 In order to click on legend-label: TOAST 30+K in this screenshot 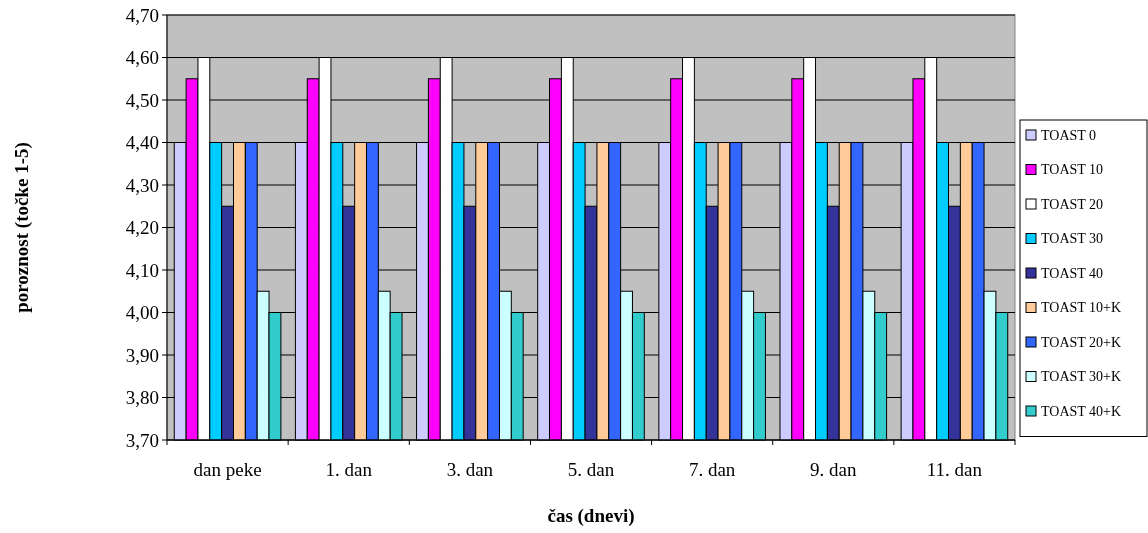, I will do `click(1081, 377)`.